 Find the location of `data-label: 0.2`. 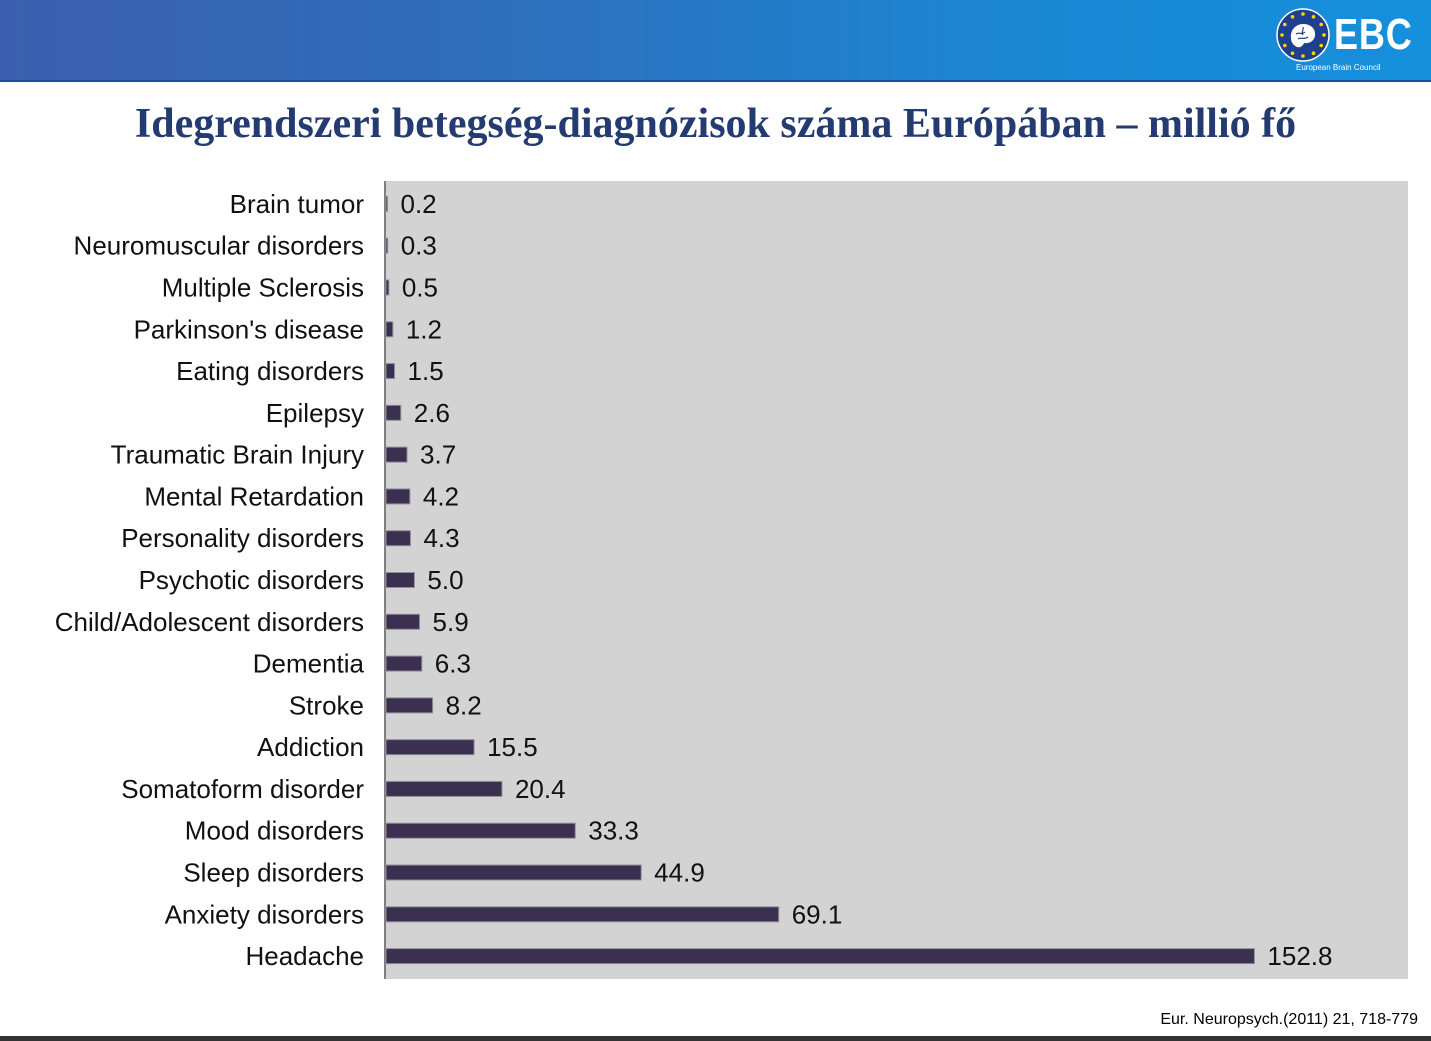

data-label: 0.2 is located at coordinates (419, 204).